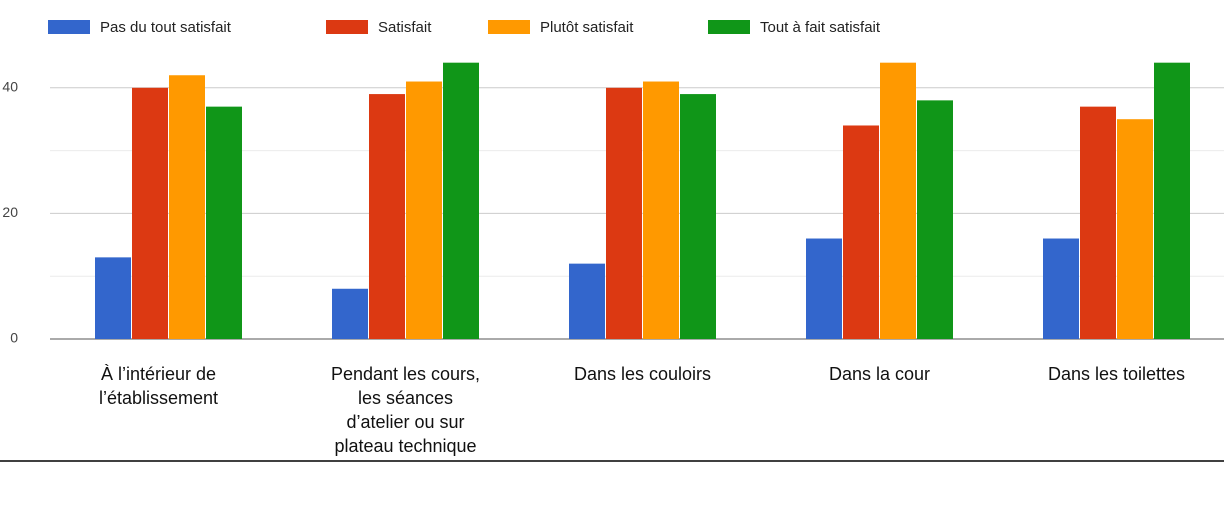  What do you see at coordinates (587, 27) in the screenshot?
I see `legend-label: Plutôt satisfait` at bounding box center [587, 27].